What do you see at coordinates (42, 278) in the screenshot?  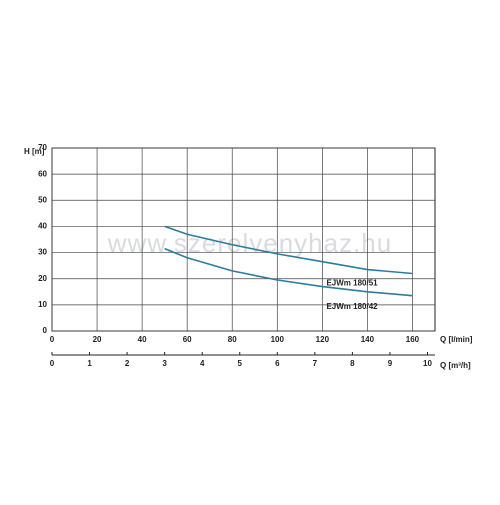 I see `y-tick-label: 20` at bounding box center [42, 278].